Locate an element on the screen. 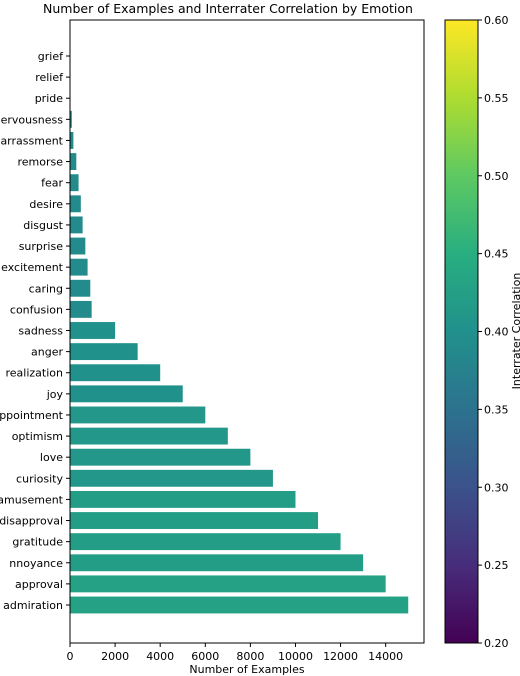 The width and height of the screenshot is (520, 676). y-tick-label: curiosity is located at coordinates (39, 478).